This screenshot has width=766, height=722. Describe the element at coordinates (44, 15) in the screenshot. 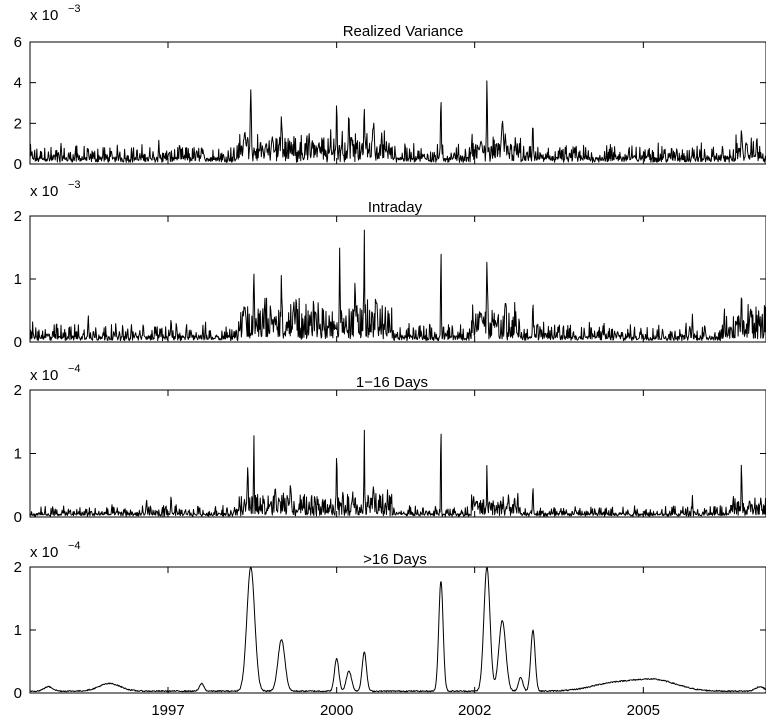

I see `exponent-base-1: x 10` at that location.